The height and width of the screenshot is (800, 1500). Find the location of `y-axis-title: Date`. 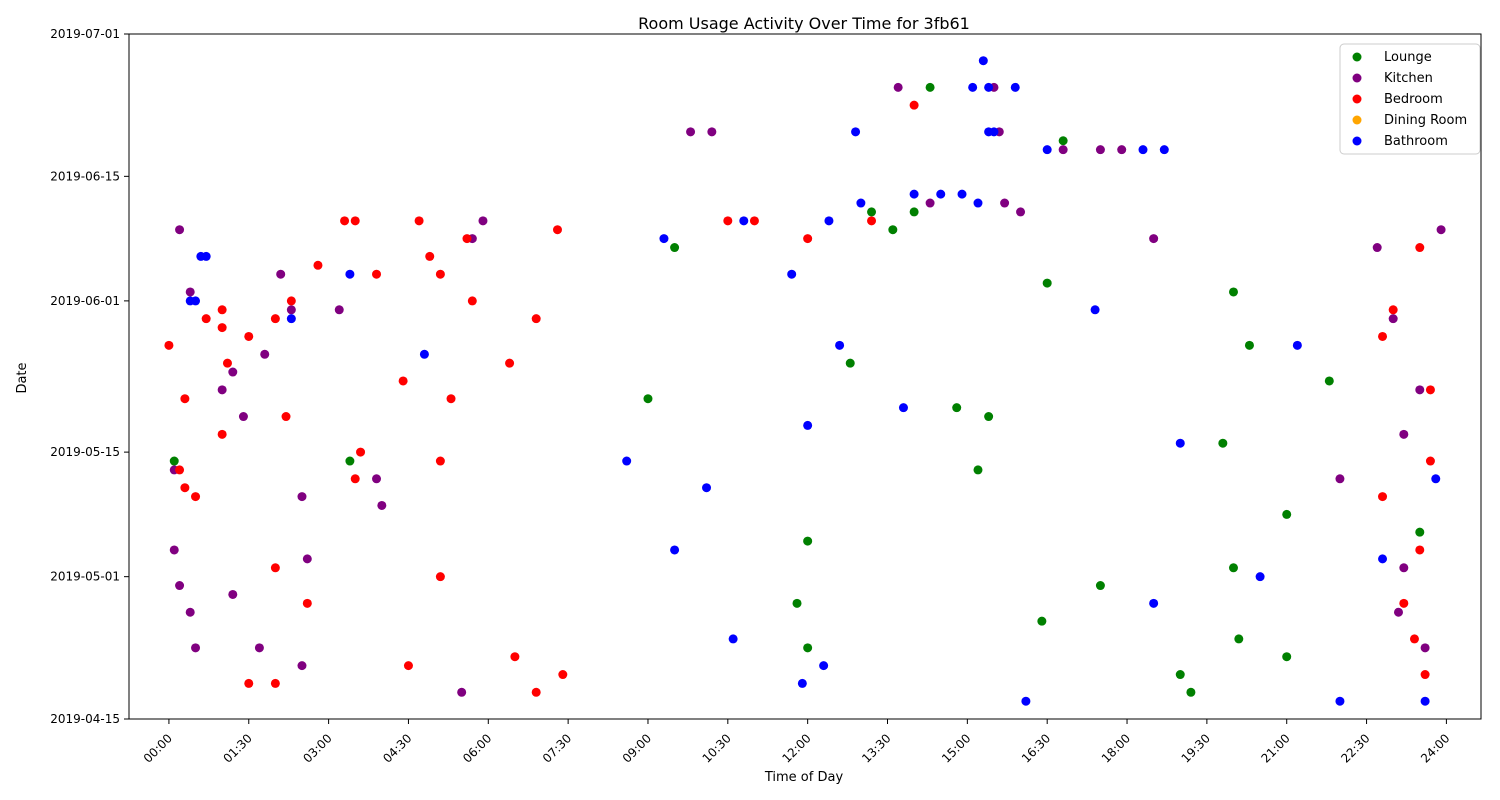

y-axis-title: Date is located at coordinates (22, 377).